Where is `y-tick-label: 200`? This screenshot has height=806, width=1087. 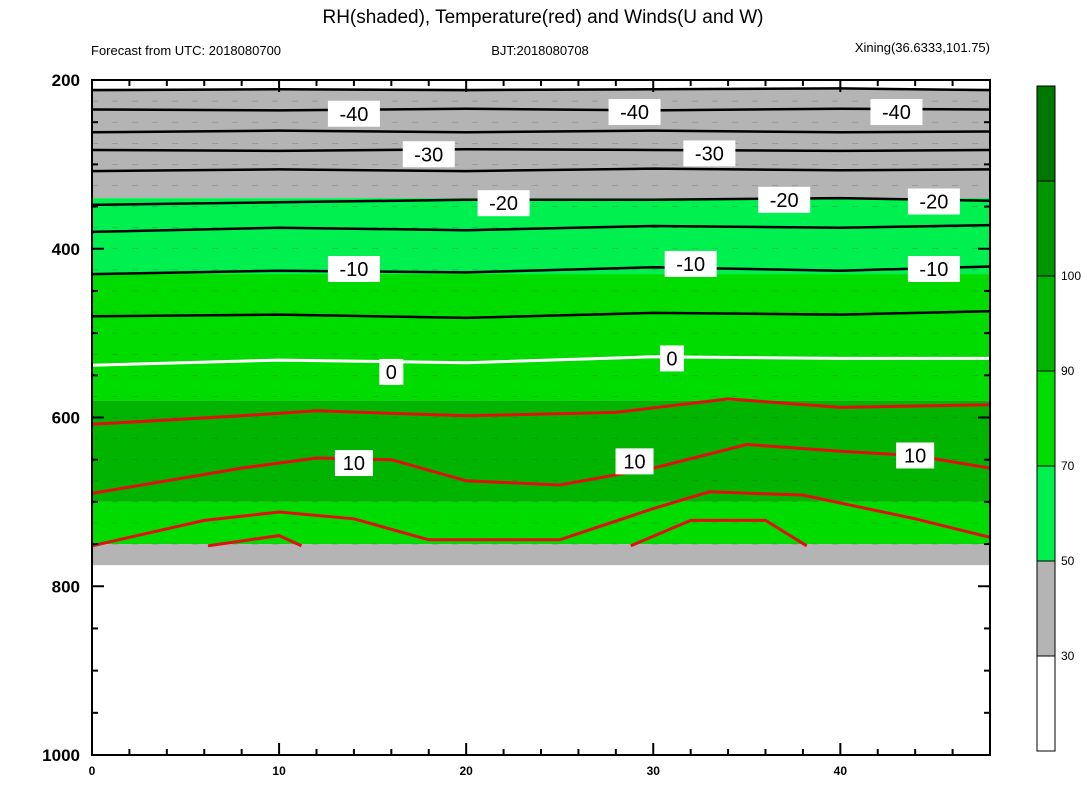 y-tick-label: 200 is located at coordinates (66, 80).